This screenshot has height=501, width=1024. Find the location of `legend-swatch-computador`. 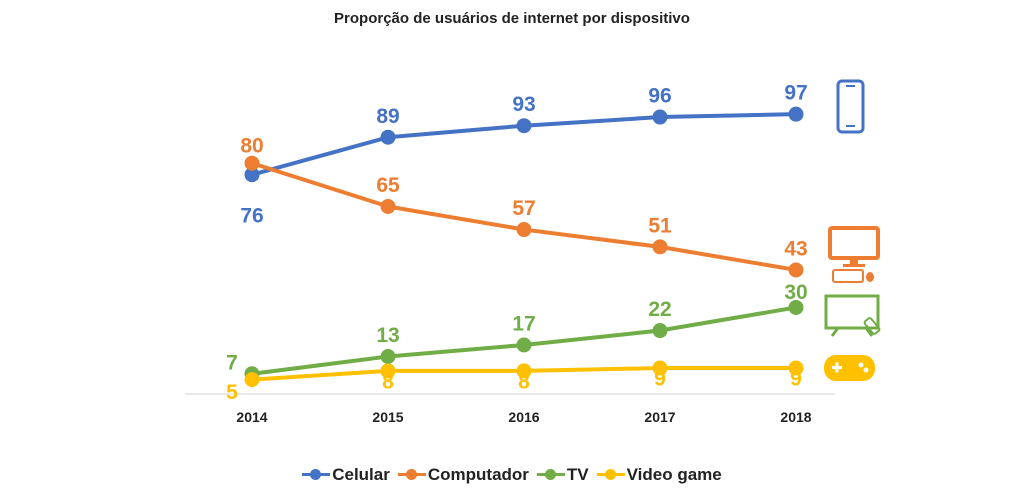

legend-swatch-computador is located at coordinates (411, 475).